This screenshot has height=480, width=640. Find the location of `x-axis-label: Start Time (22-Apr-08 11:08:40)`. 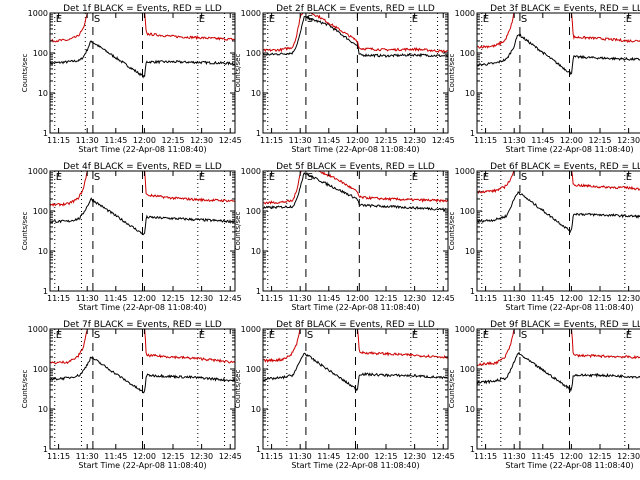

x-axis-label: Start Time (22-Apr-08 11:08:40) is located at coordinates (355, 307).